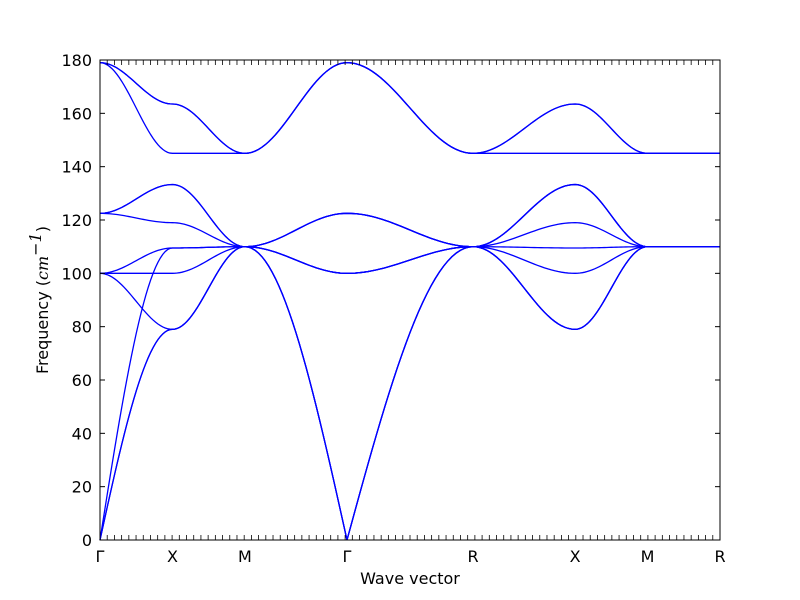 The height and width of the screenshot is (600, 800). What do you see at coordinates (82, 327) in the screenshot?
I see `y-tick-label: 80` at bounding box center [82, 327].